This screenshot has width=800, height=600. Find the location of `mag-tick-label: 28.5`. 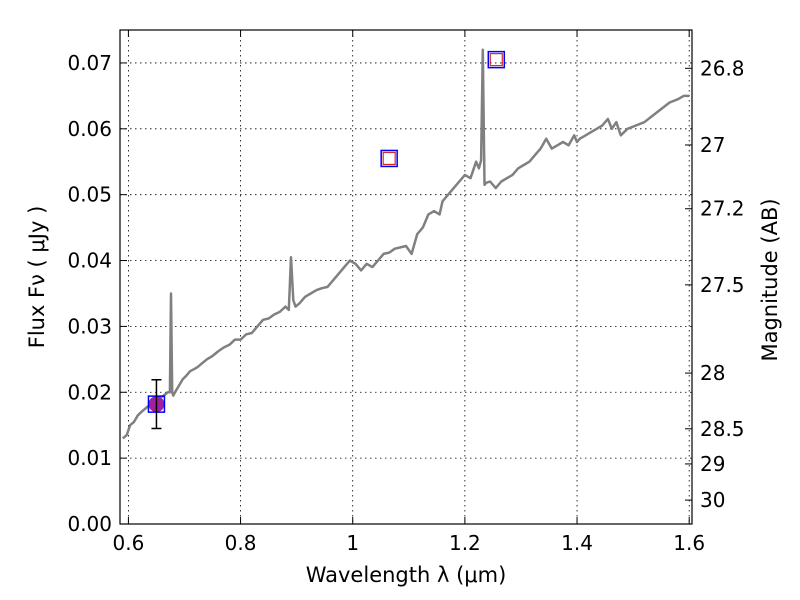

mag-tick-label: 28.5 is located at coordinates (722, 429).